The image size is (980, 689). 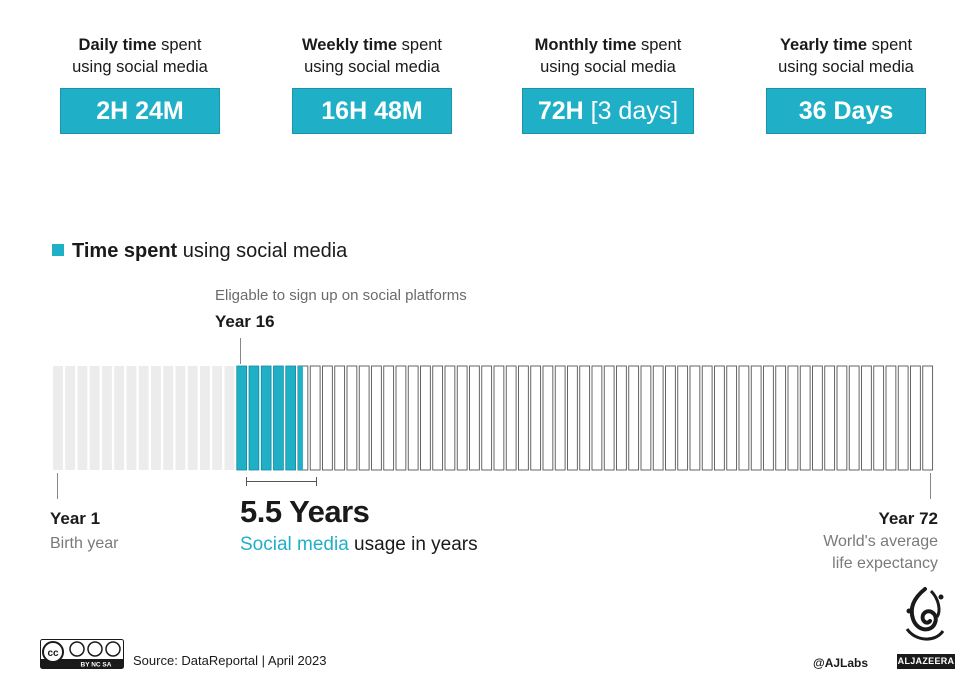 I want to click on stat-value-box: 2H 24M, so click(x=140, y=111).